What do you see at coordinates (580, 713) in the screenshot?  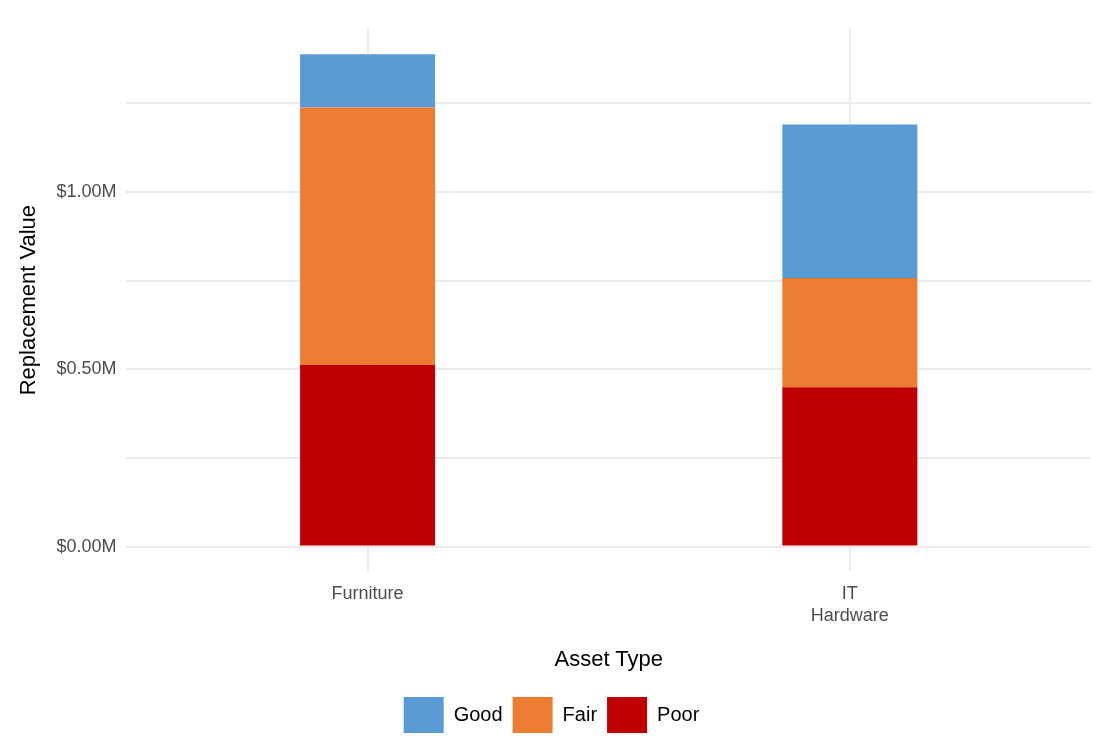 I see `legend-label: Fair` at bounding box center [580, 713].